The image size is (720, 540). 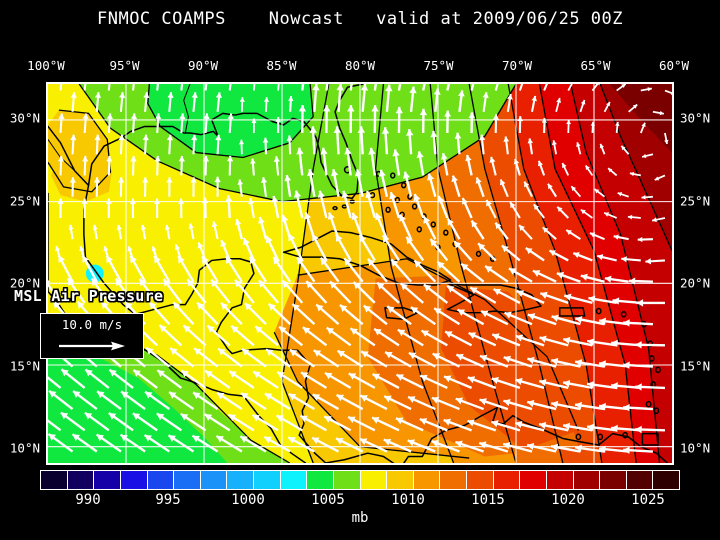 What do you see at coordinates (22, 273) in the screenshot?
I see `latitude-axis-left: 30°N 25°N 20°N 15°N 10°N` at bounding box center [22, 273].